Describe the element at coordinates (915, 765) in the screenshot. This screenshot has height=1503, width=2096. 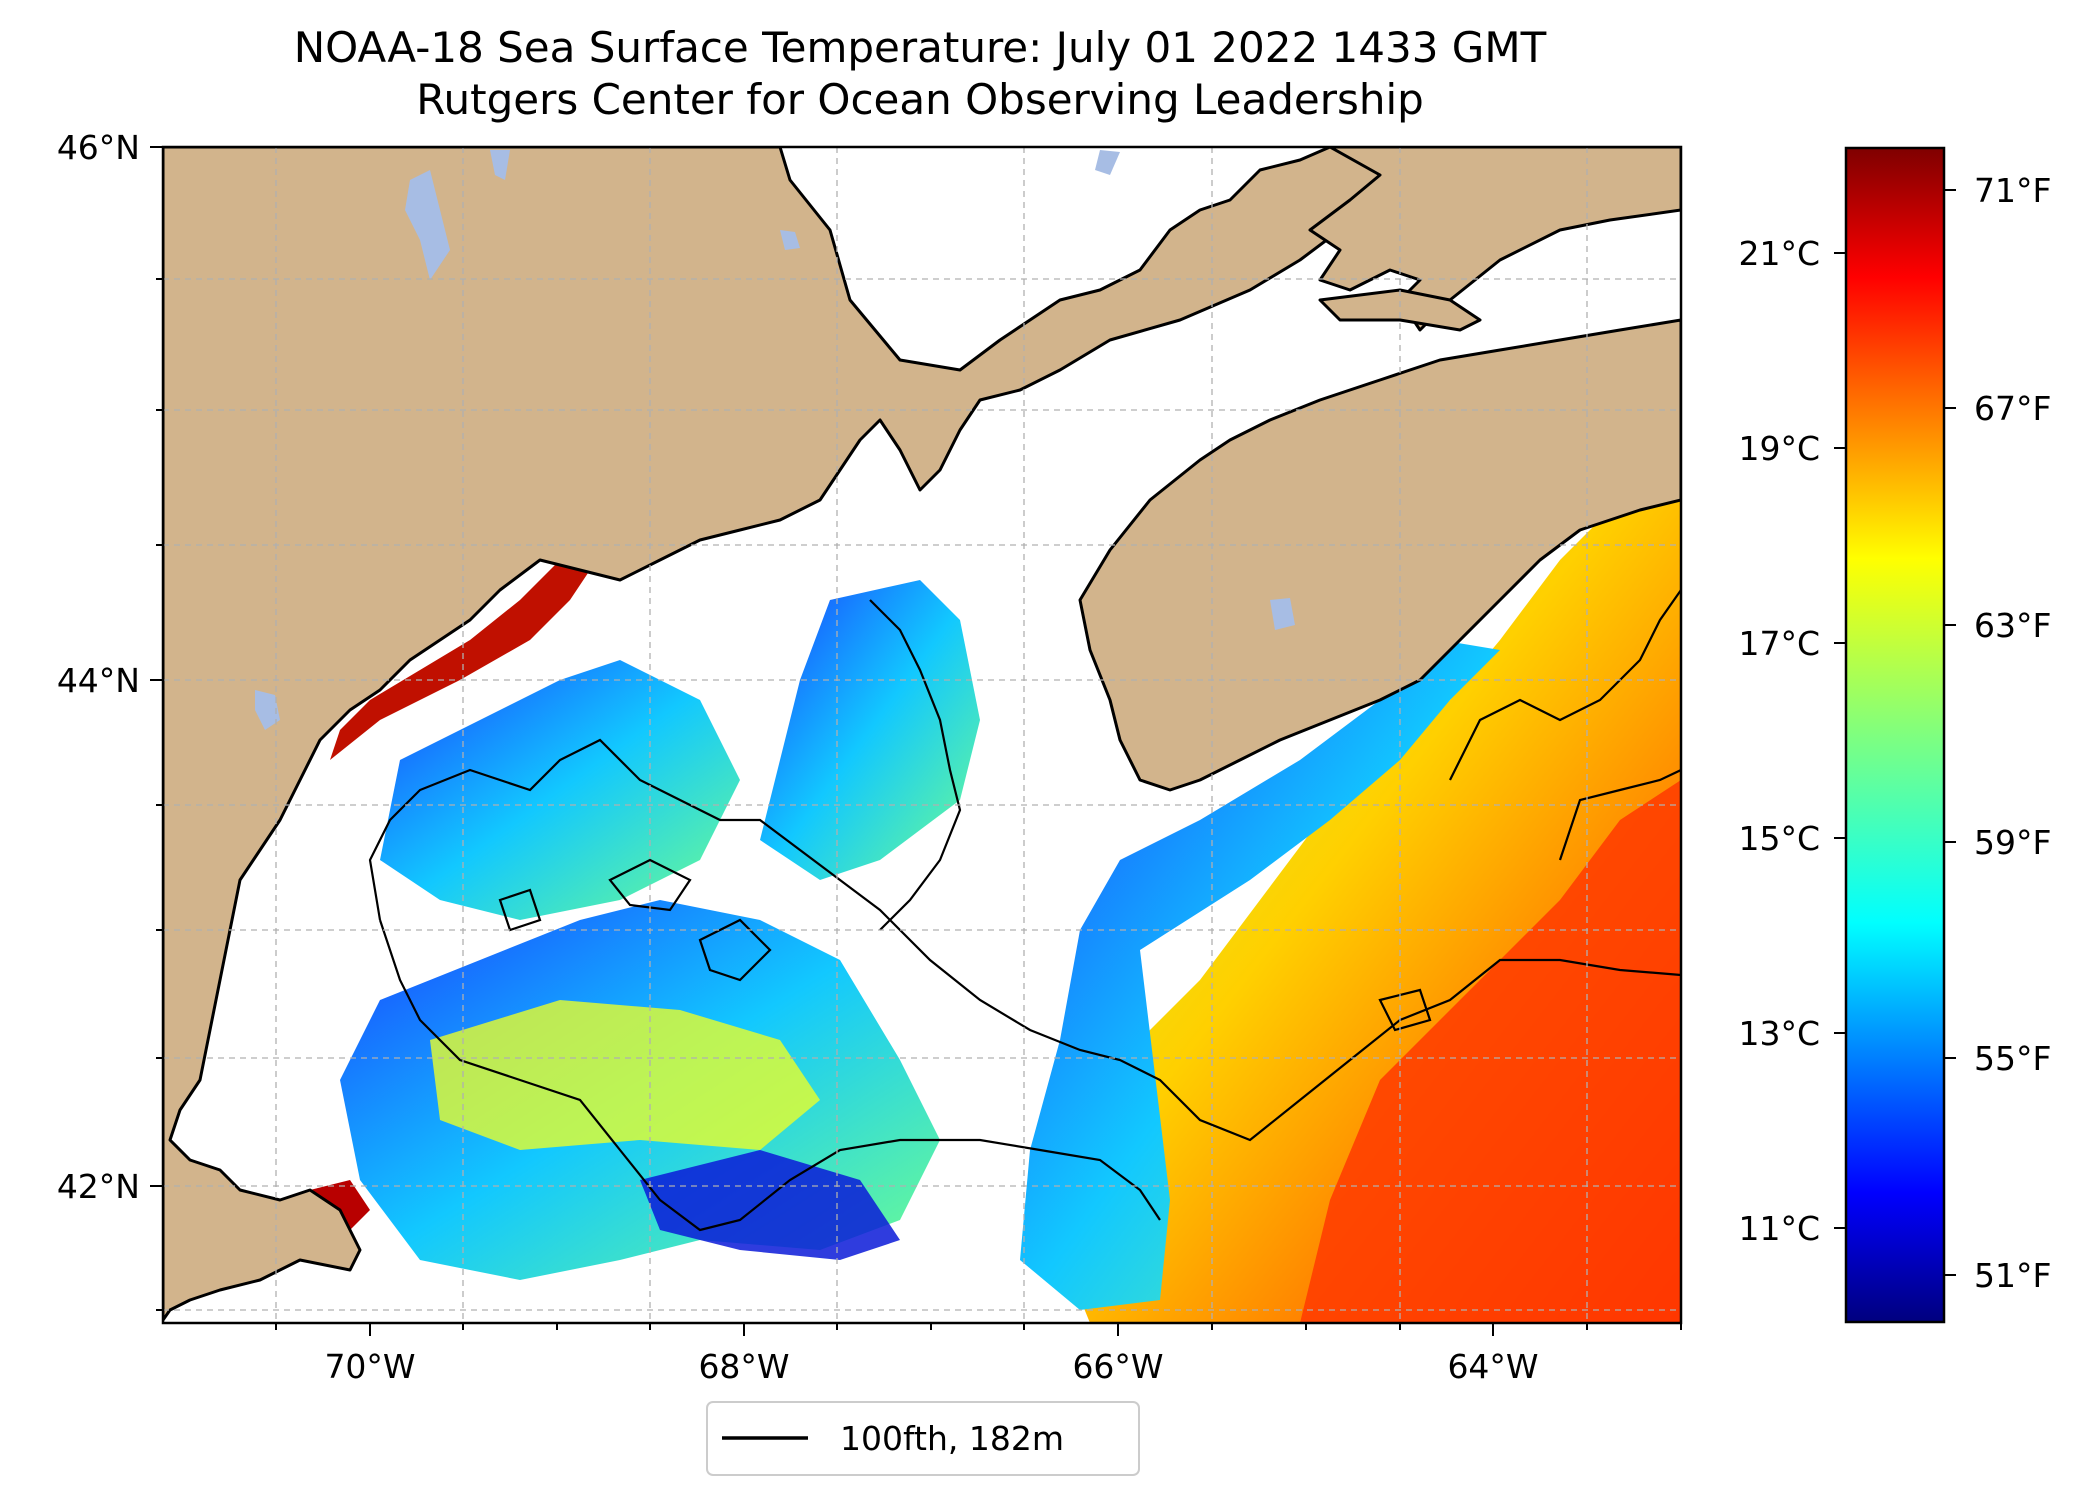
I see `contour-jordan-basin` at that location.